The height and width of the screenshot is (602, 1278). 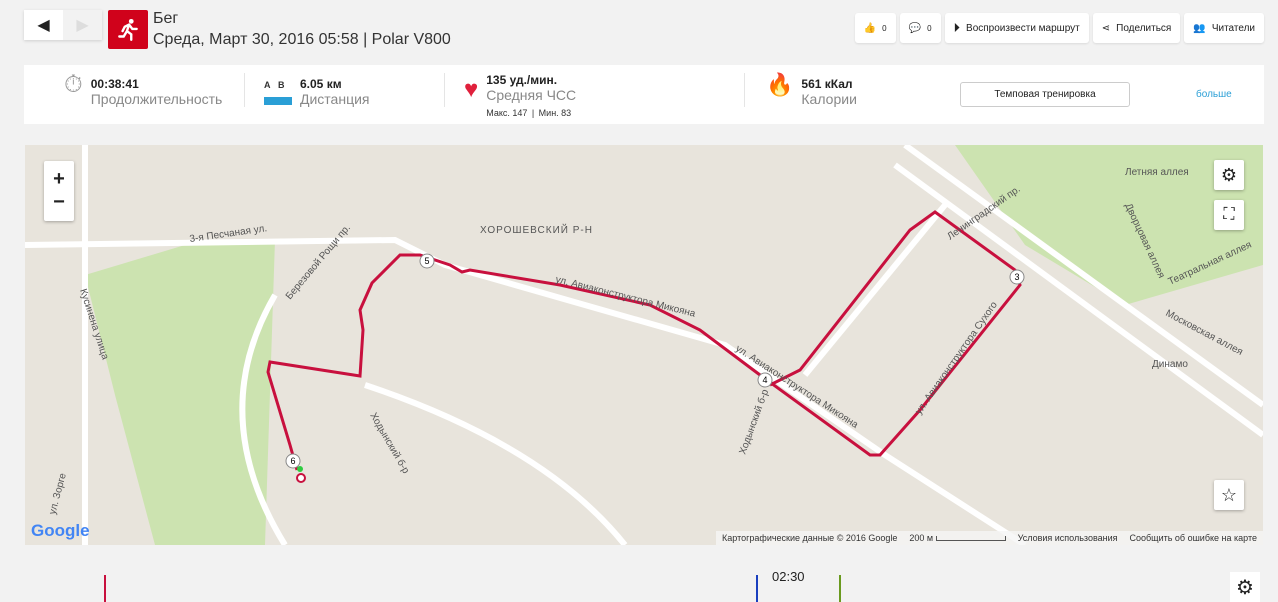 What do you see at coordinates (301, 478) in the screenshot?
I see `finish-marker` at bounding box center [301, 478].